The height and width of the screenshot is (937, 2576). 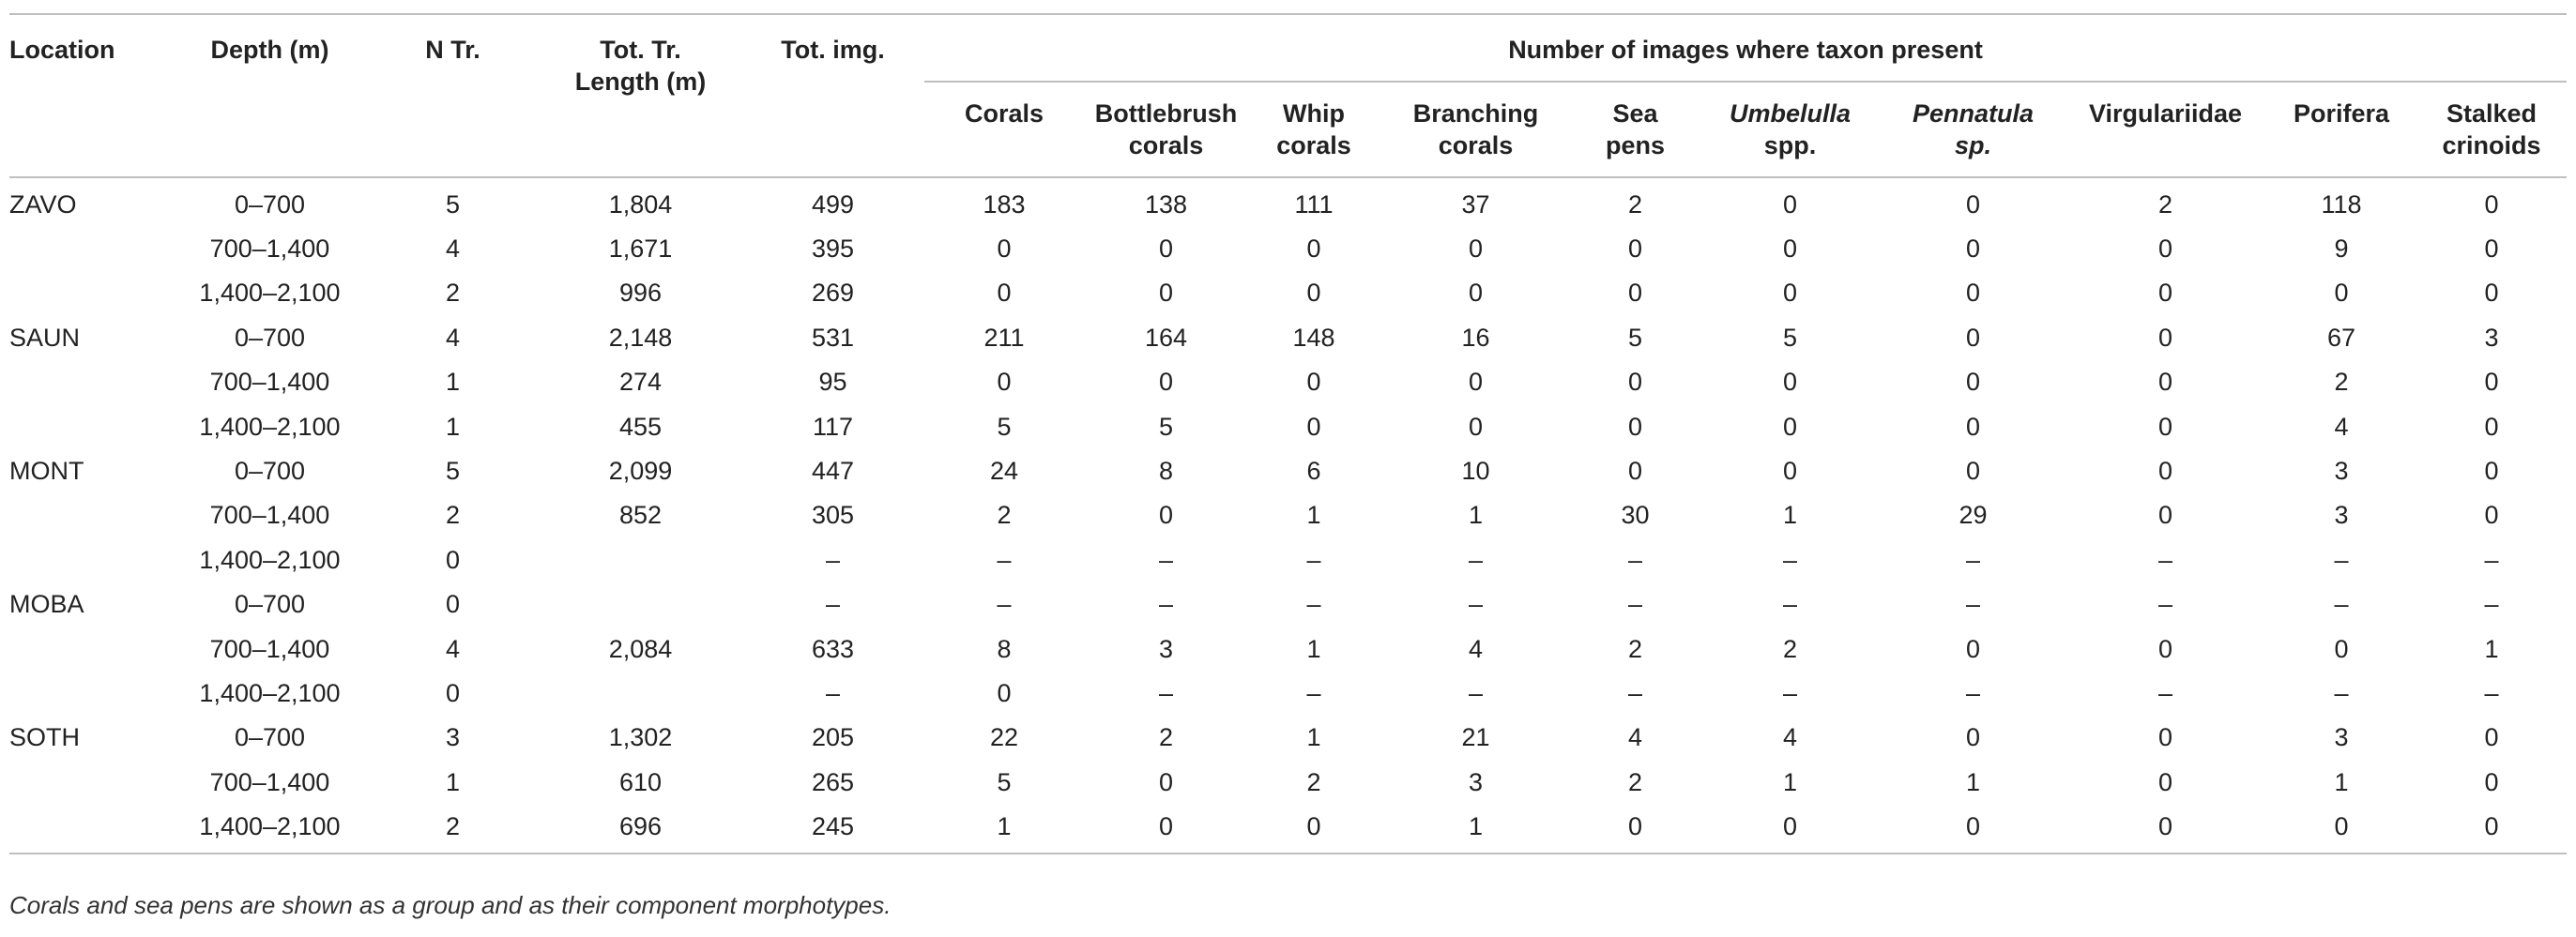 I want to click on cell-img: –, so click(x=833, y=559).